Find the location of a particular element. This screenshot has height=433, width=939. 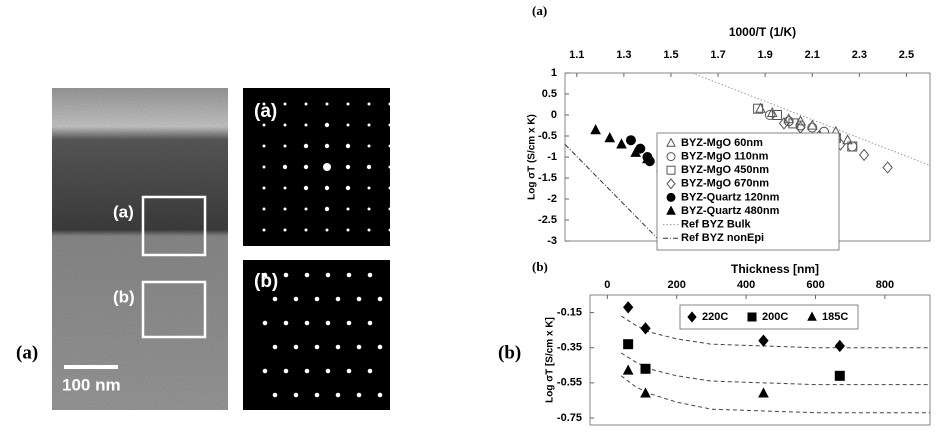

diffraction-pattern is located at coordinates (316, 335).